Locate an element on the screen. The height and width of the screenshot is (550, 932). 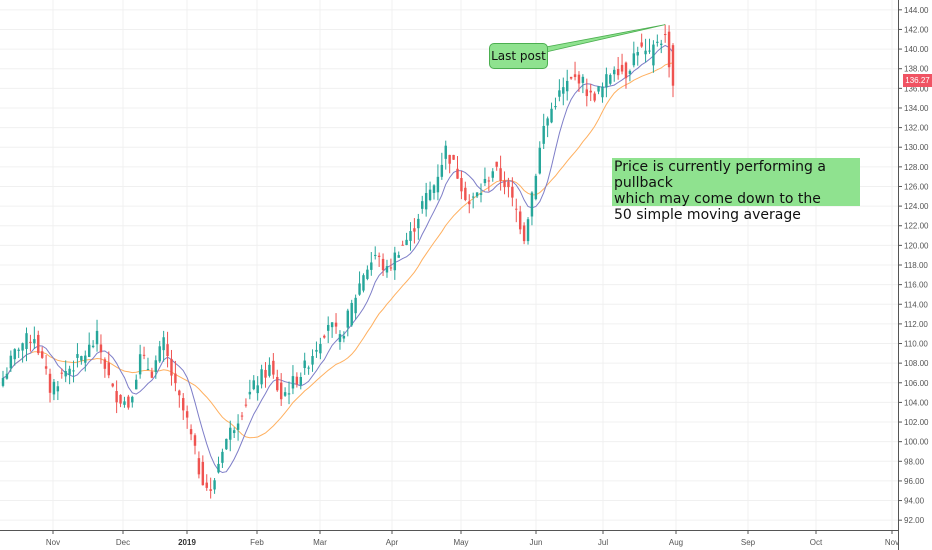
y-tick-label: 142.00 is located at coordinates (916, 29).